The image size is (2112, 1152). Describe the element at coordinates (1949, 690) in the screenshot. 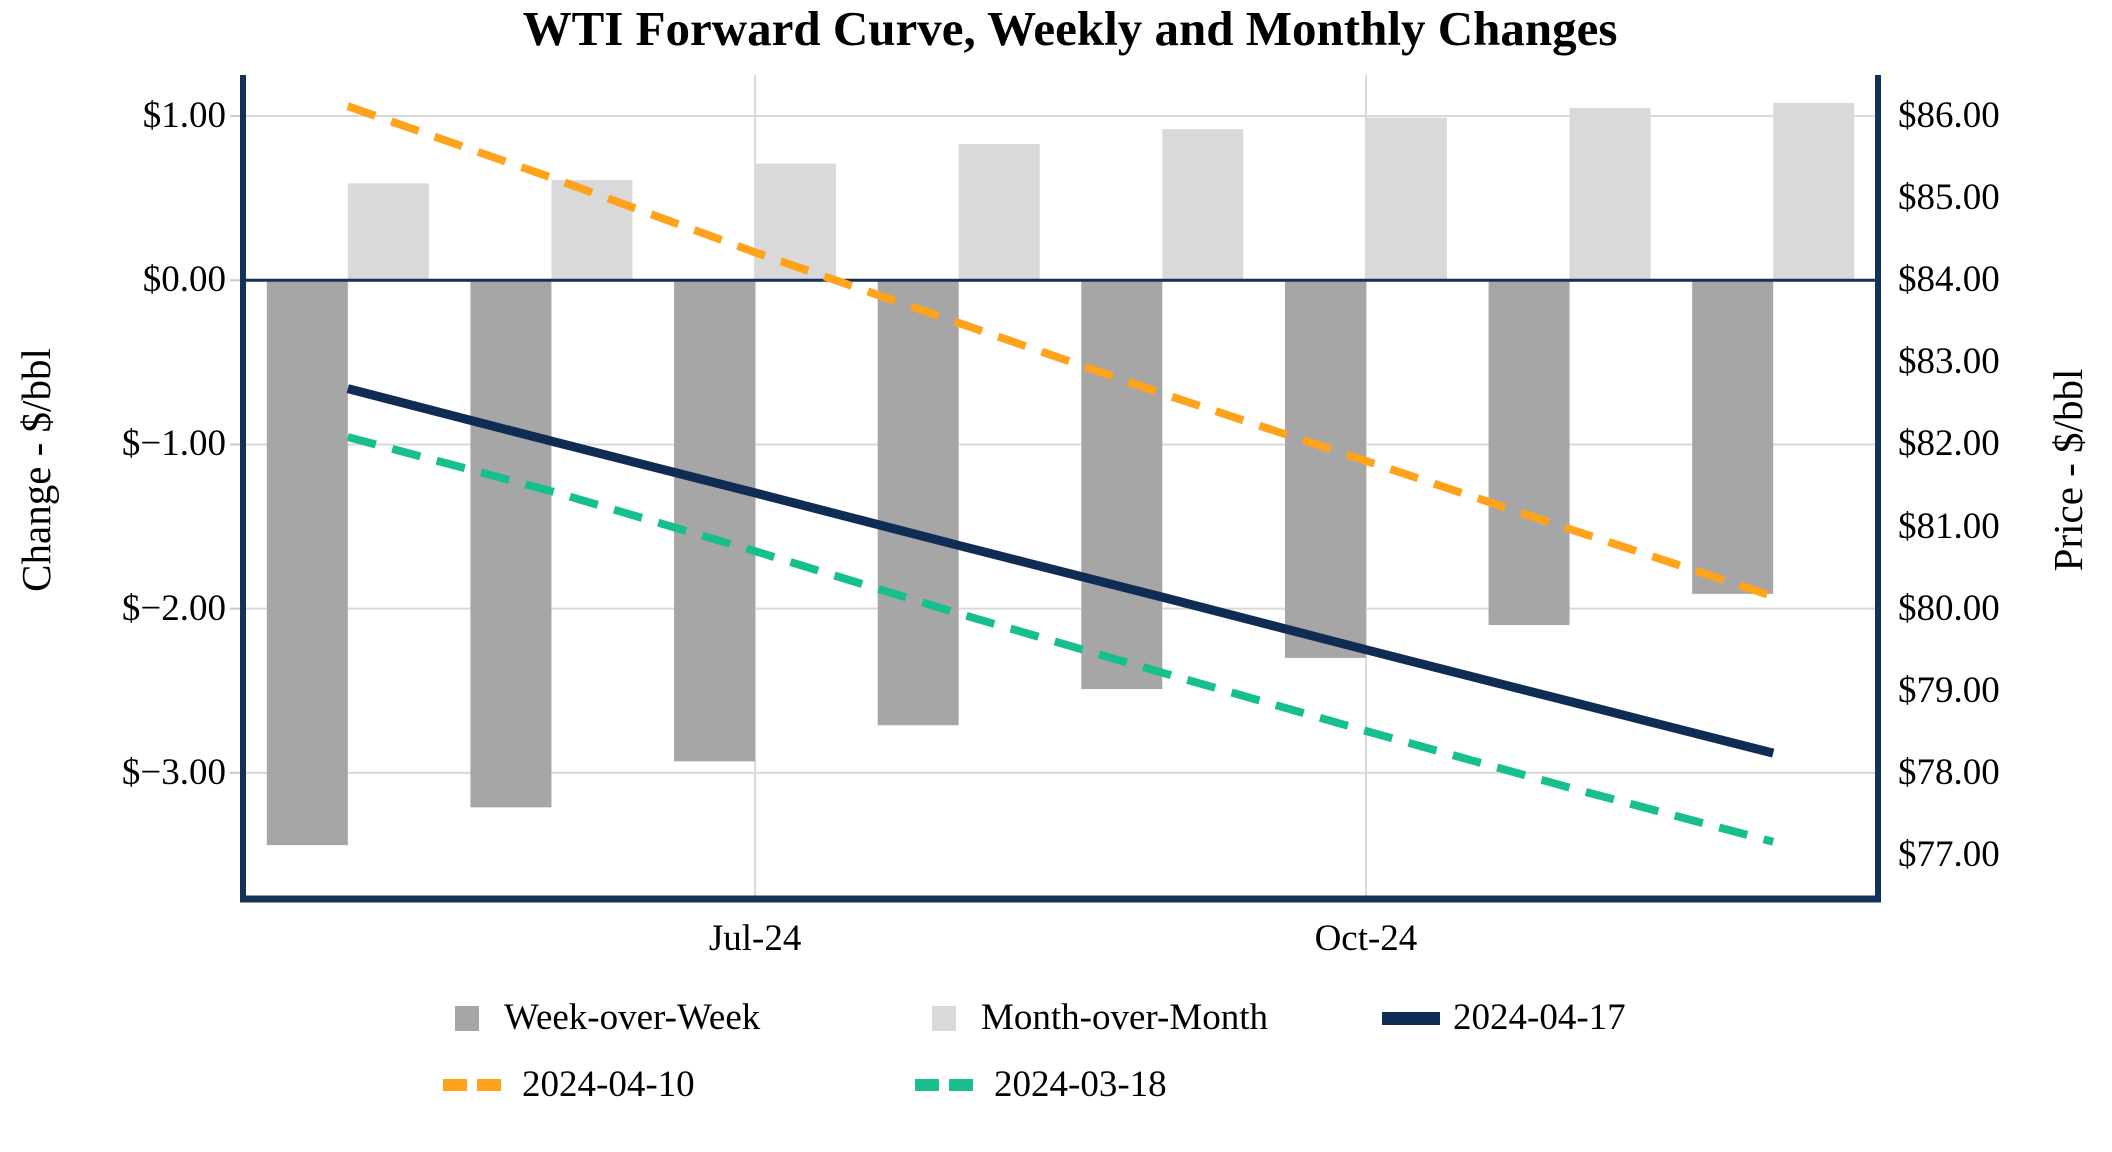

I see `right-axis-tick-label: $79.00` at that location.